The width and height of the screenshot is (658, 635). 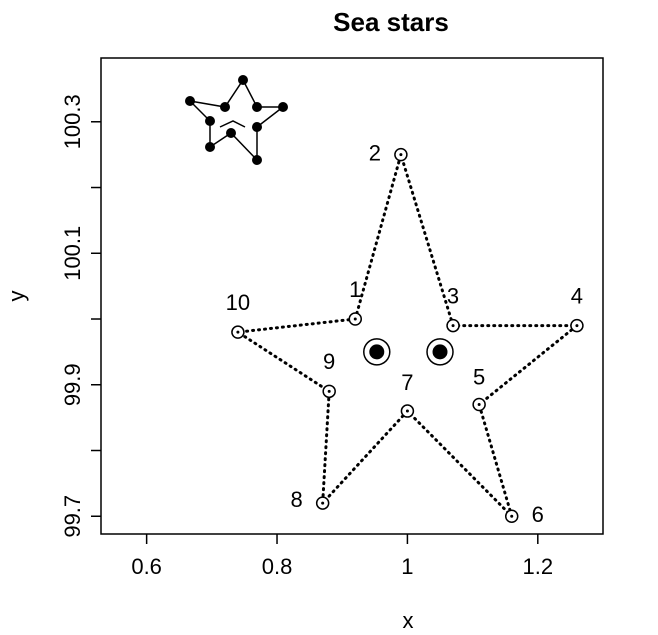 What do you see at coordinates (538, 514) in the screenshot?
I see `point-label: 6` at bounding box center [538, 514].